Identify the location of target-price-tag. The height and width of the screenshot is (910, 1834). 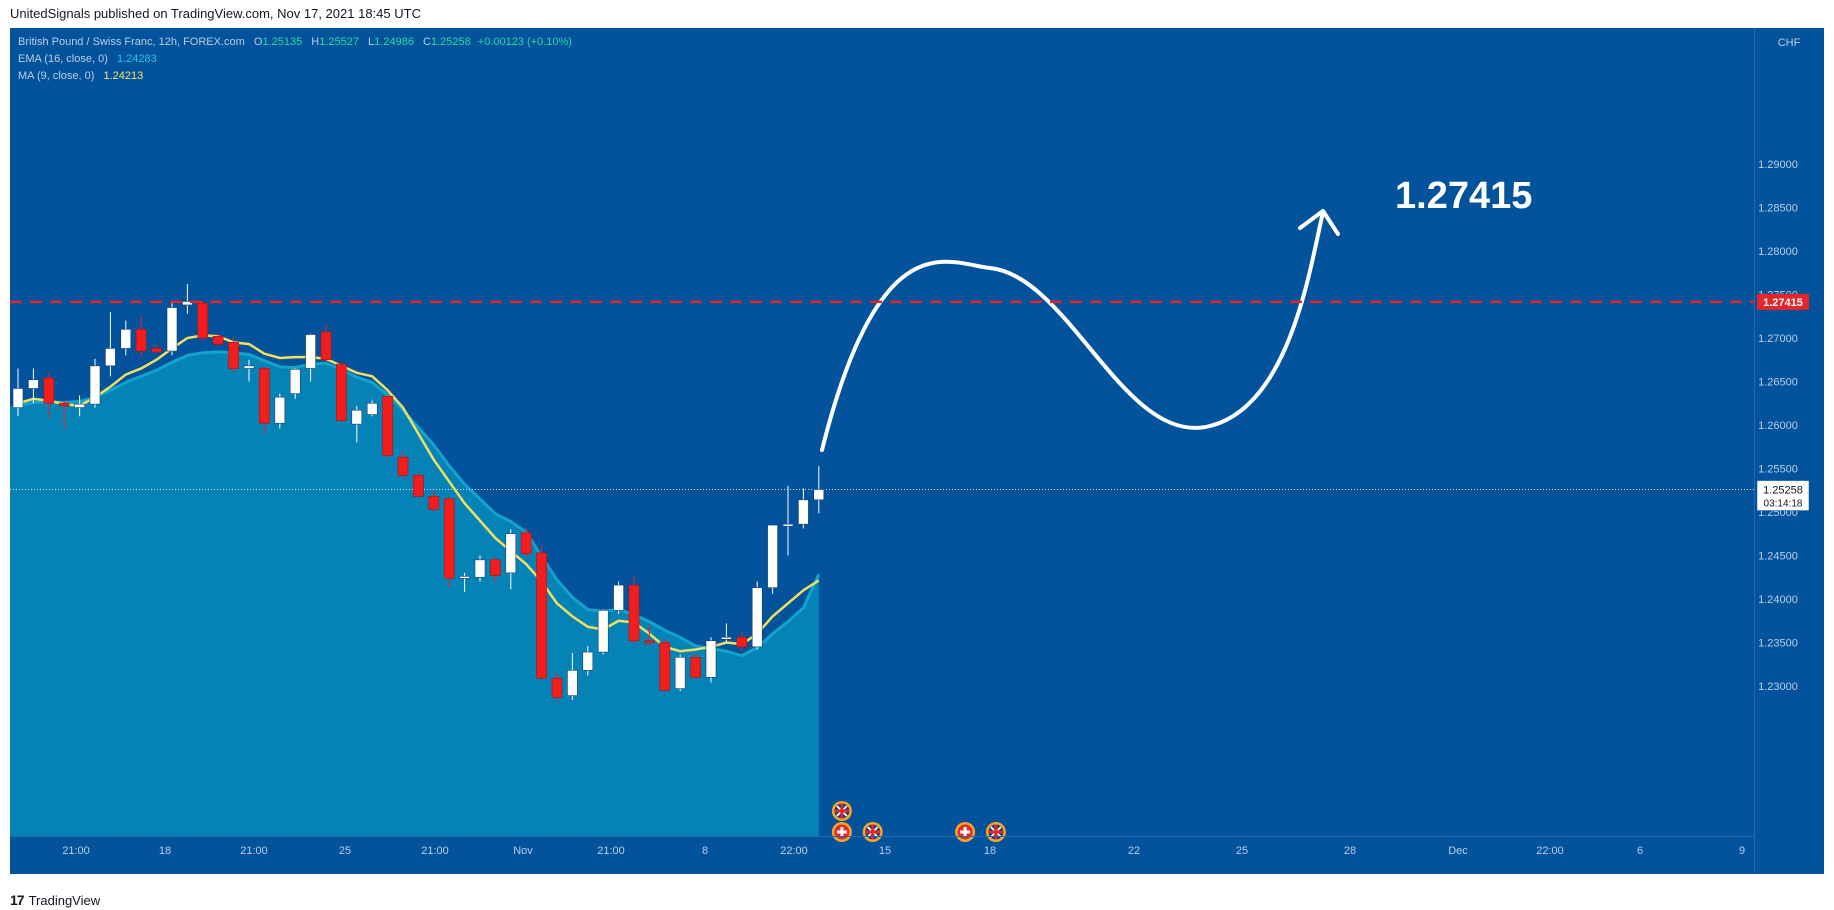
(1783, 301).